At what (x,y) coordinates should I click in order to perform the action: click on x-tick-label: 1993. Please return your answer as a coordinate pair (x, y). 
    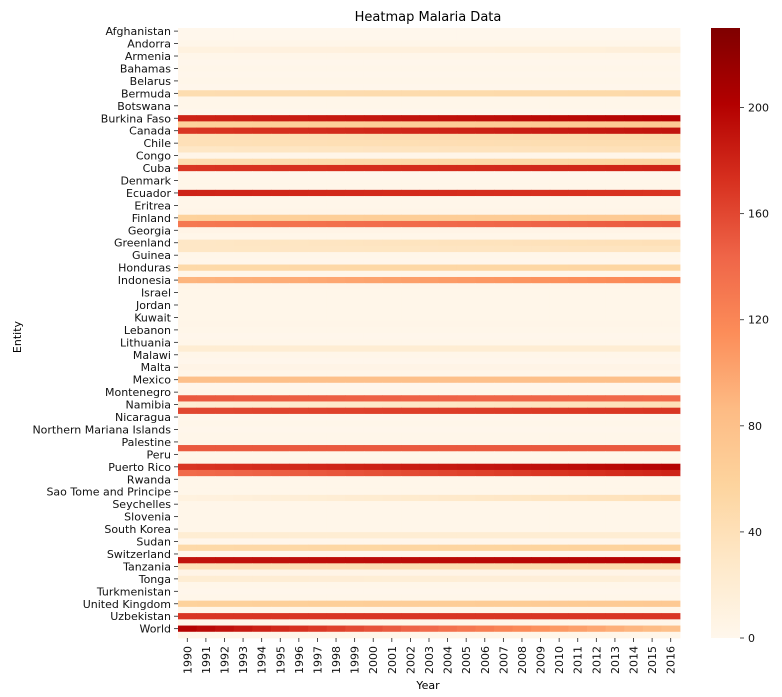
    Looking at the image, I should click on (243, 660).